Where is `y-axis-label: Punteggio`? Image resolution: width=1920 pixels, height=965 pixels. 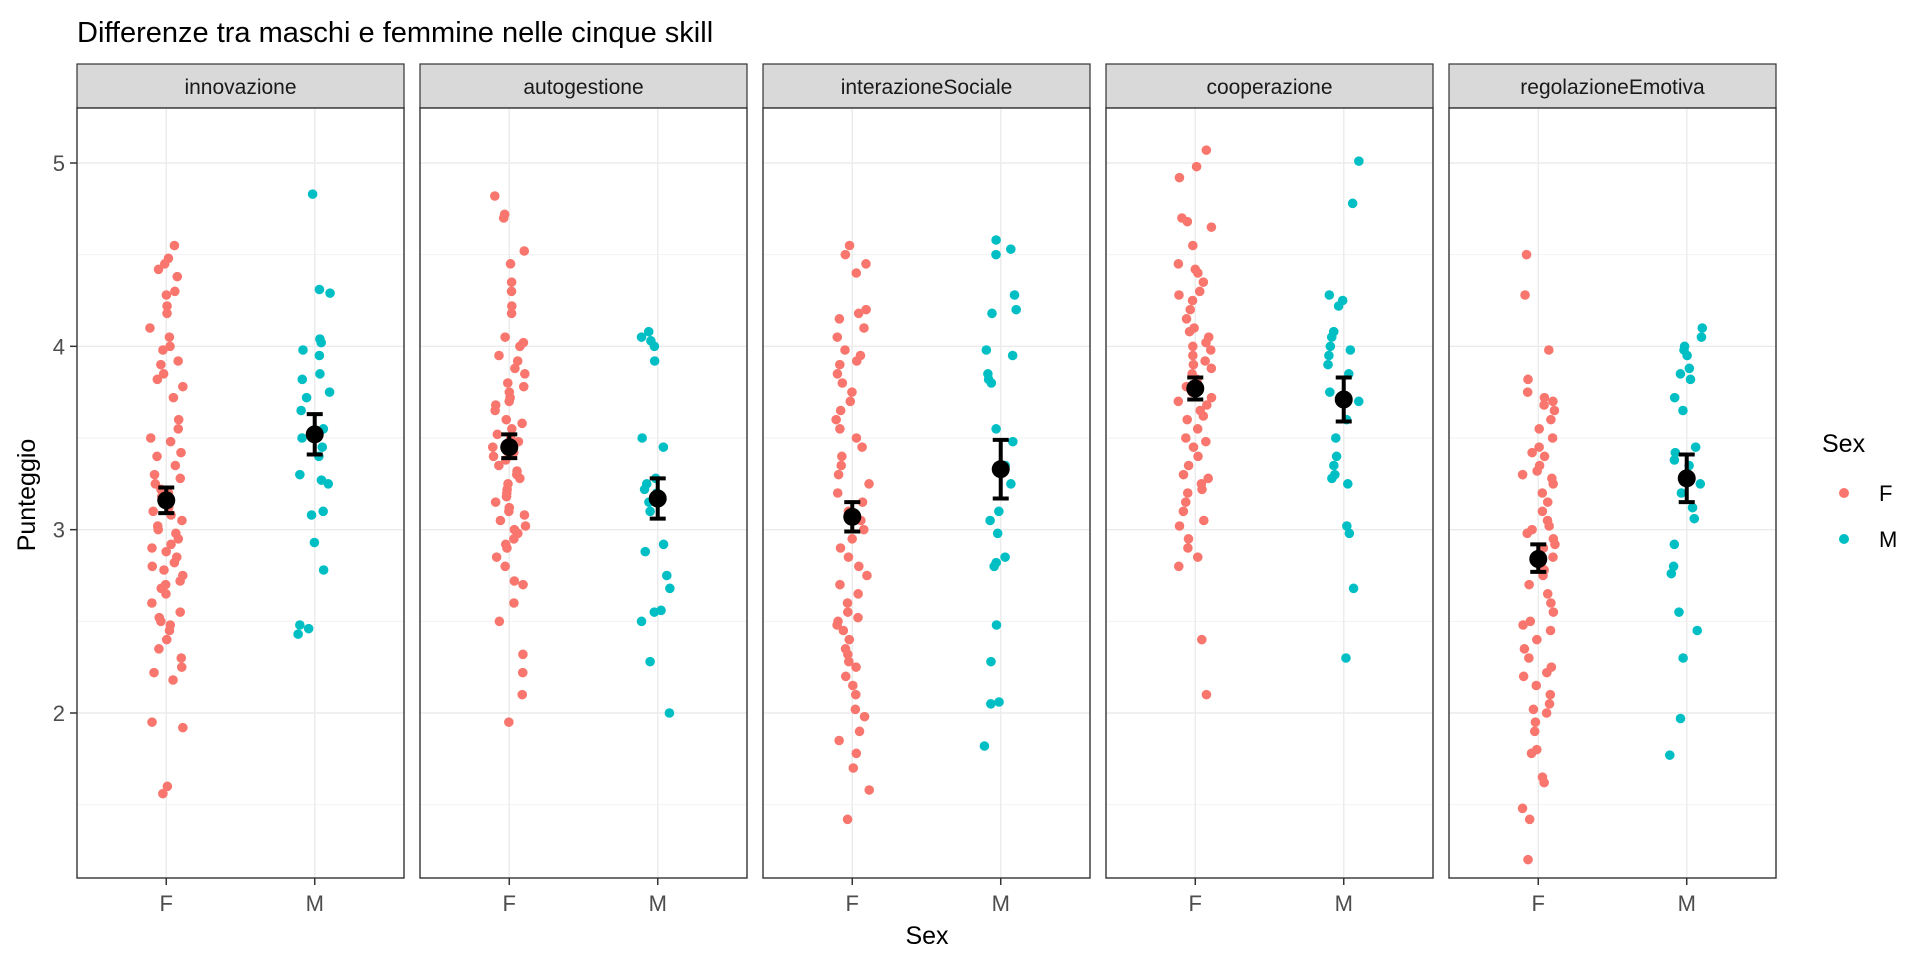
y-axis-label: Punteggio is located at coordinates (27, 495).